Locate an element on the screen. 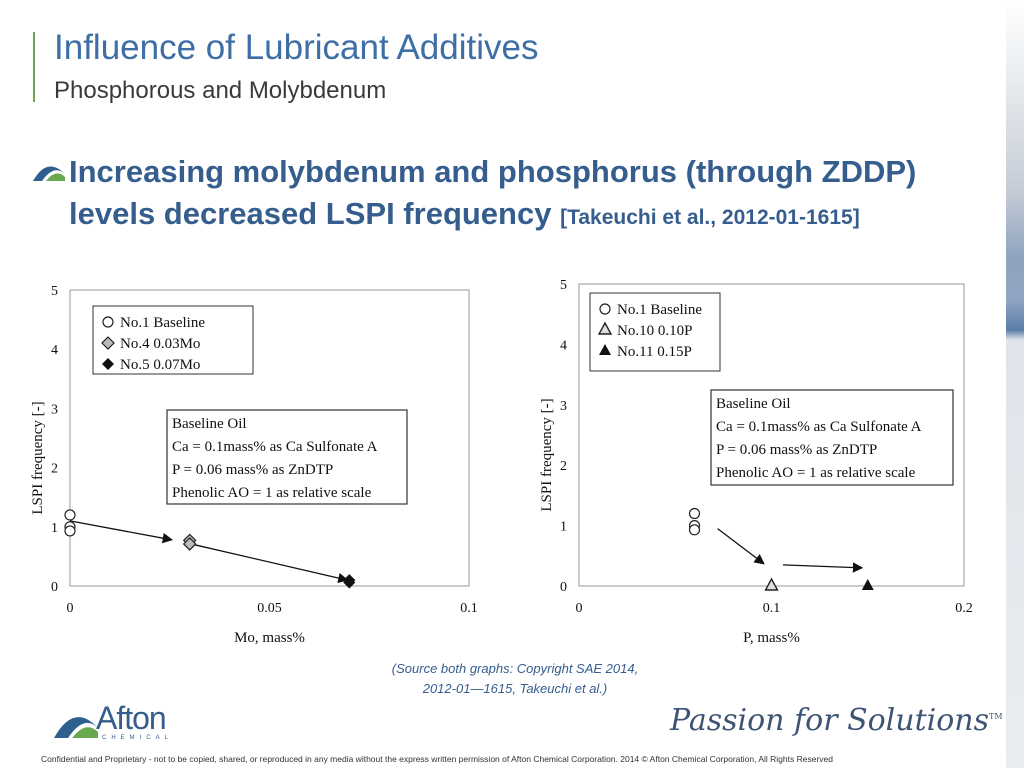 The image size is (1024, 768). tagline: Passion for SolutionsTM is located at coordinates (836, 720).